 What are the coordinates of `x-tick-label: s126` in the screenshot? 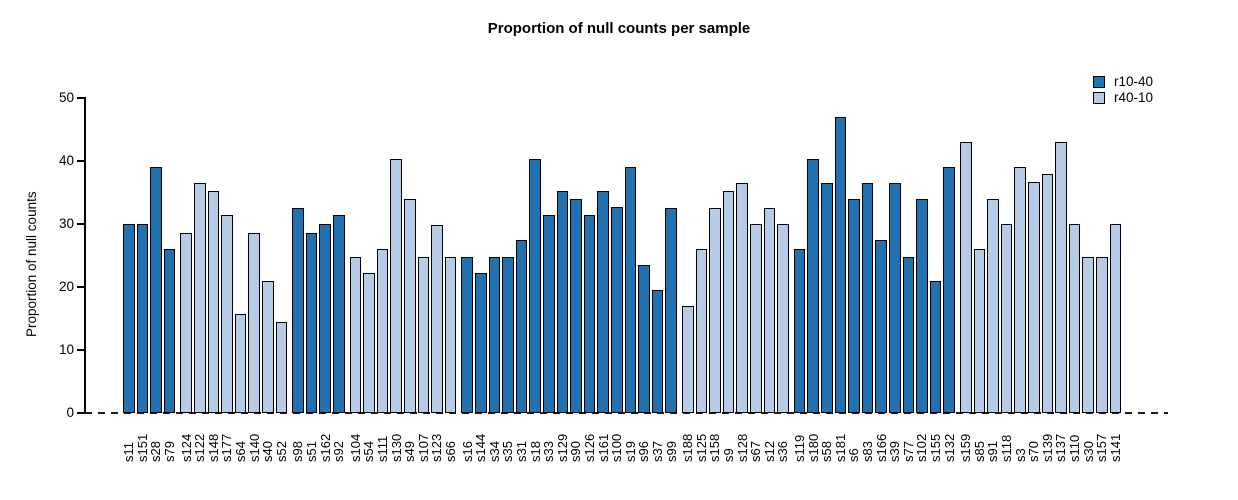 It's located at (590, 447).